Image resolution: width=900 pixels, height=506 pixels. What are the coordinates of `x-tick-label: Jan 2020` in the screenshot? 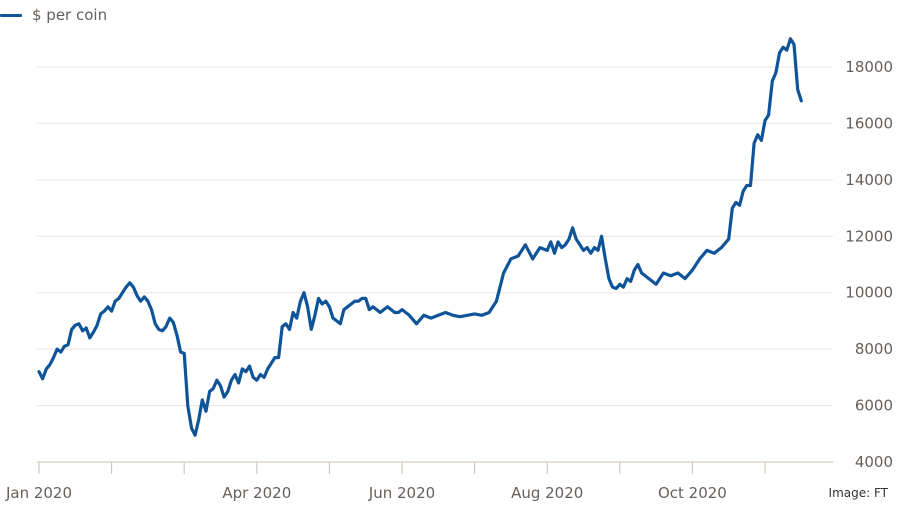 It's located at (38, 493).